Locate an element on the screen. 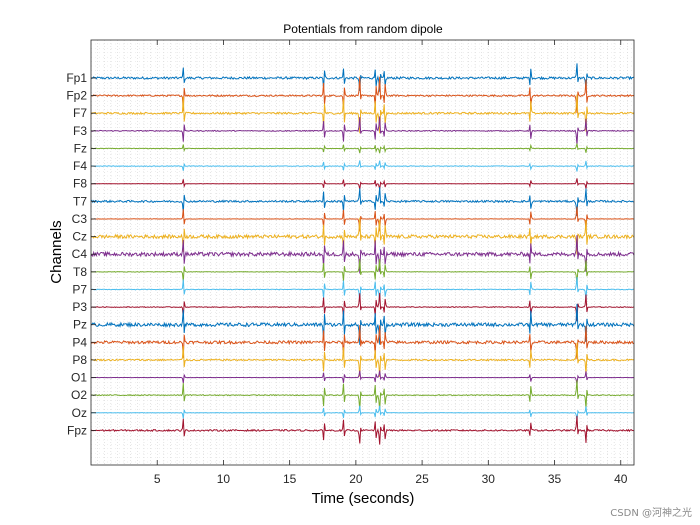  channel-label: F3 is located at coordinates (80, 131).